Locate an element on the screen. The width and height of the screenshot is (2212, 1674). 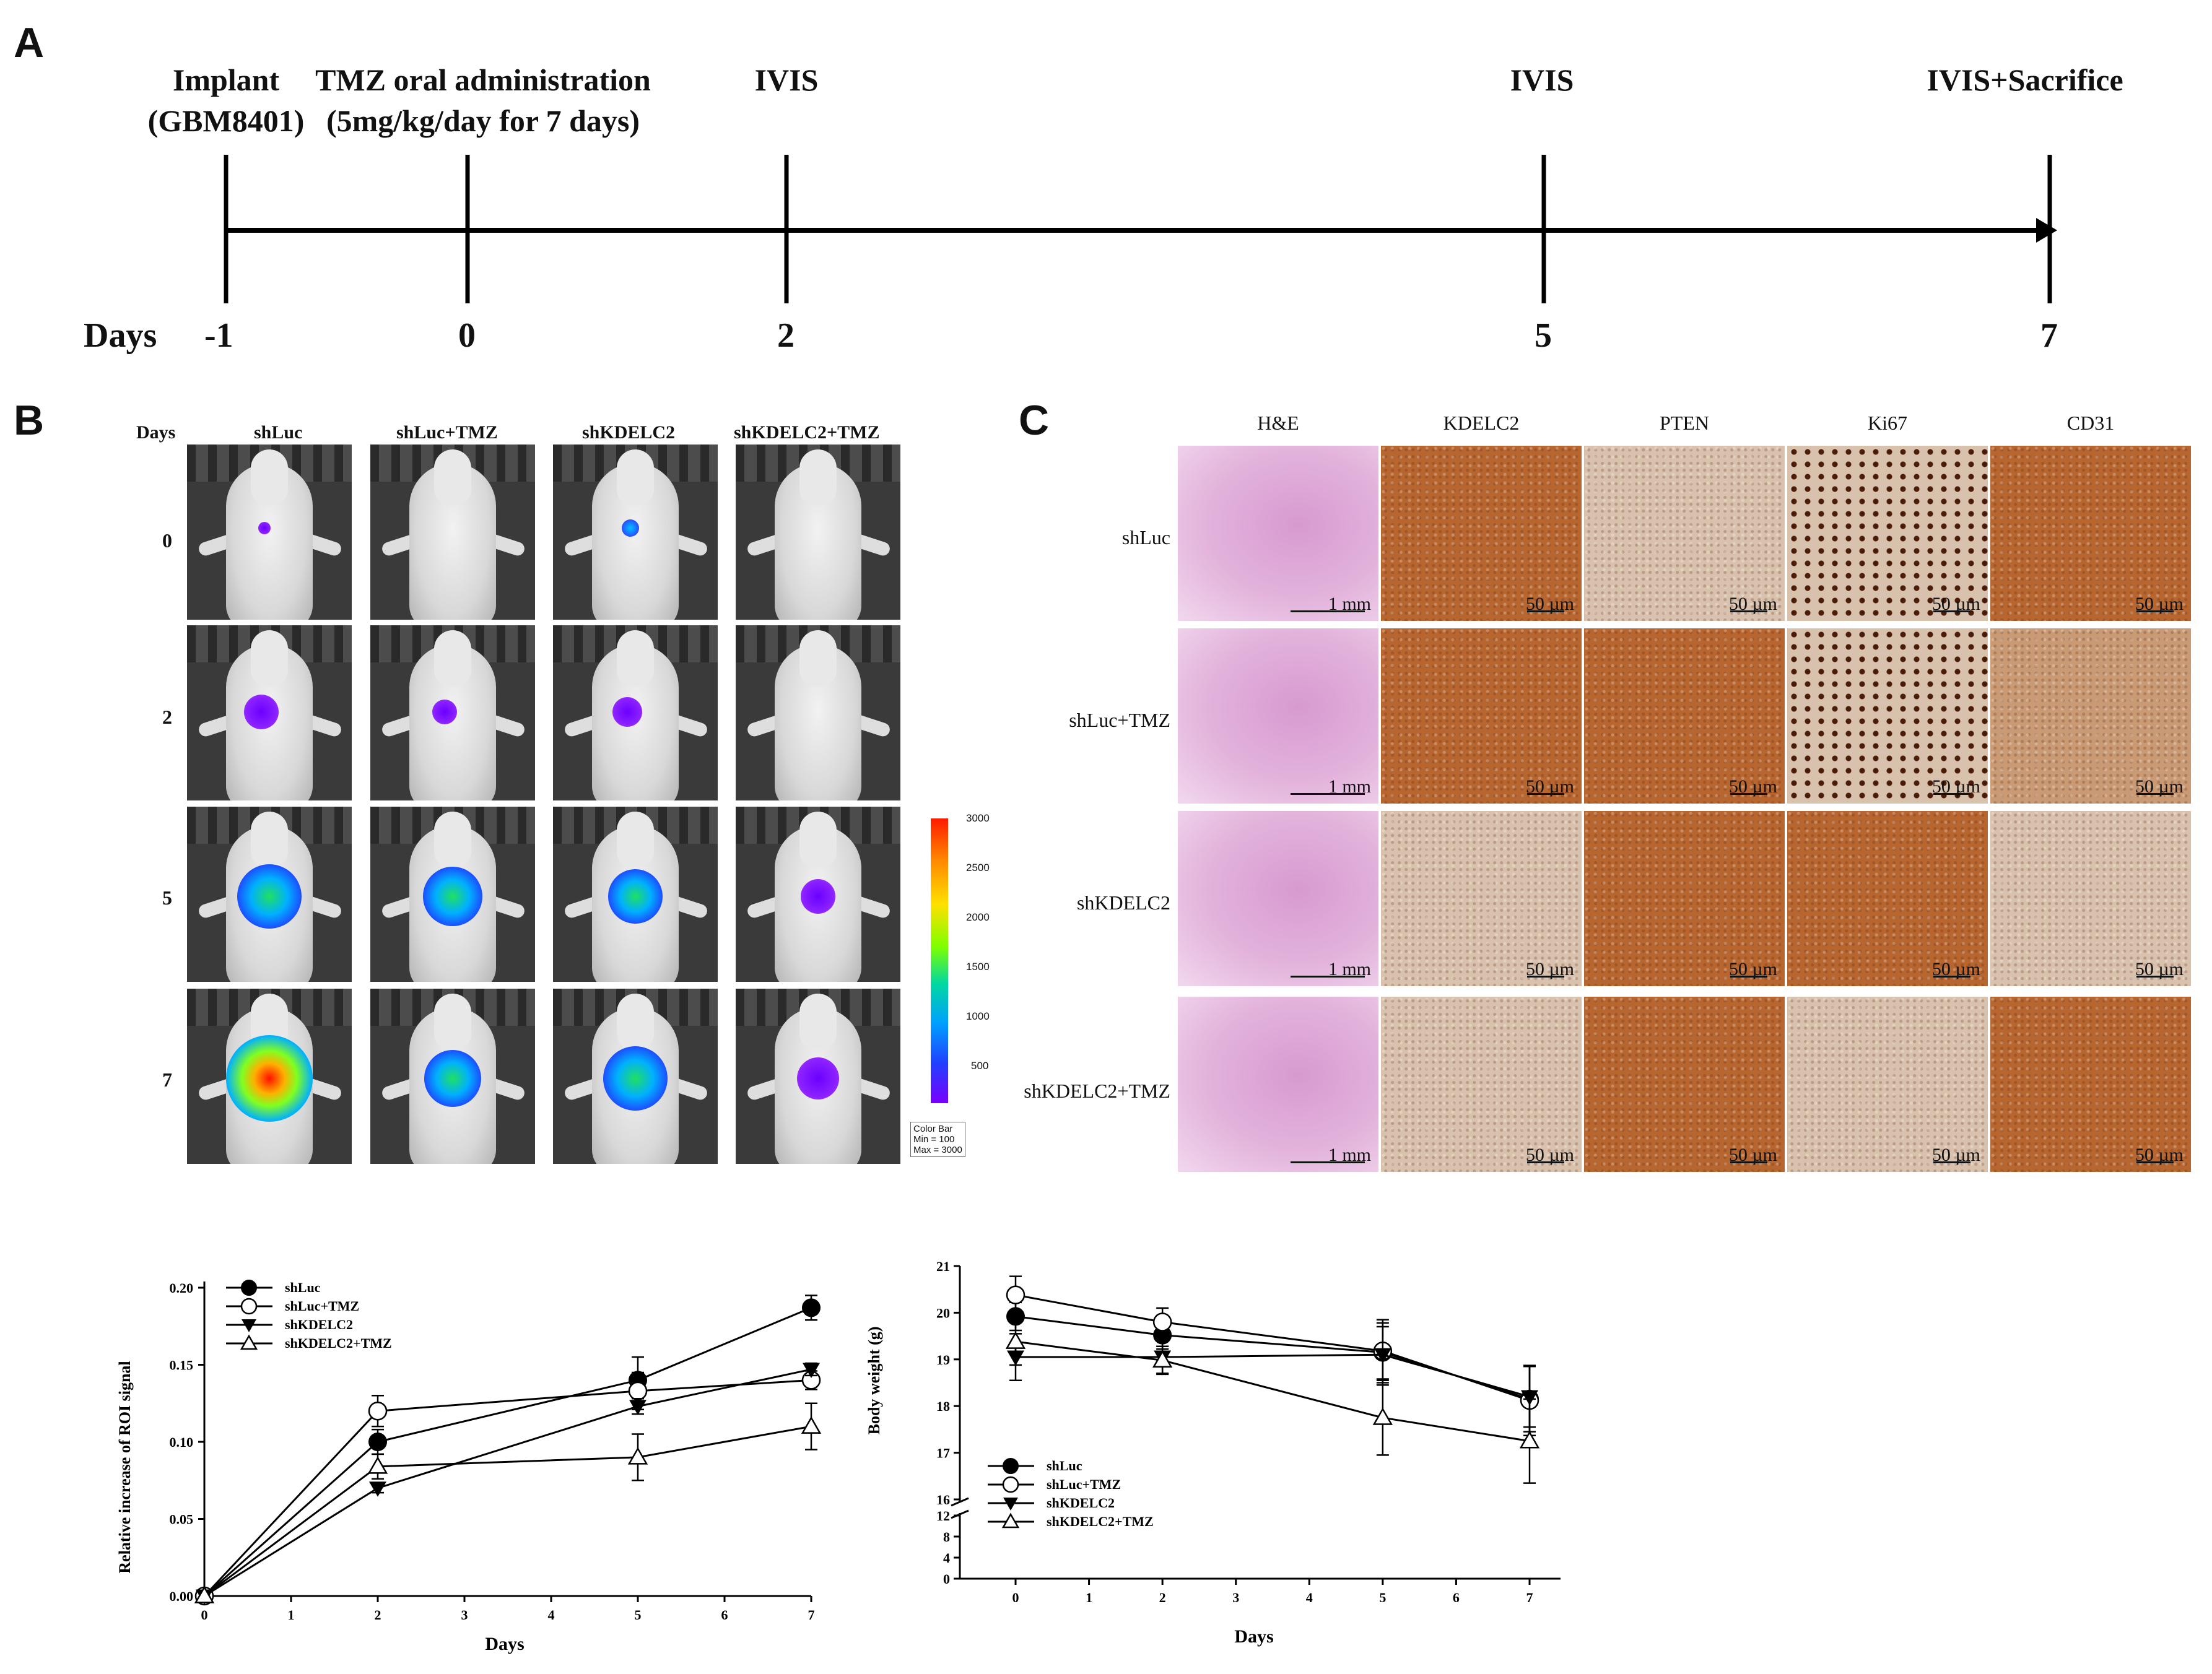
axis-break-mark is located at coordinates (960, 1502).